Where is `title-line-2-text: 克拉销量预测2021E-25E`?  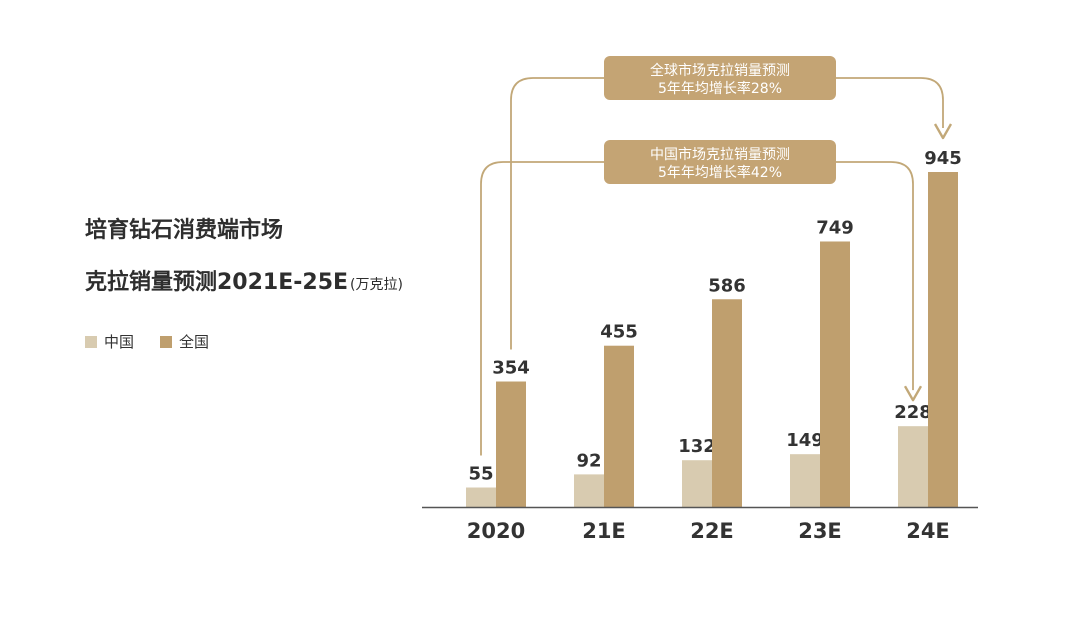
title-line-2-text: 克拉销量预测2021E-25E is located at coordinates (217, 282).